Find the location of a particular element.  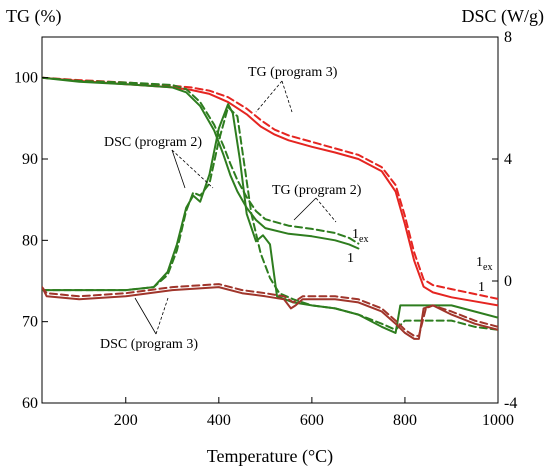

leader-dsc-program-2-b is located at coordinates (192, 169).